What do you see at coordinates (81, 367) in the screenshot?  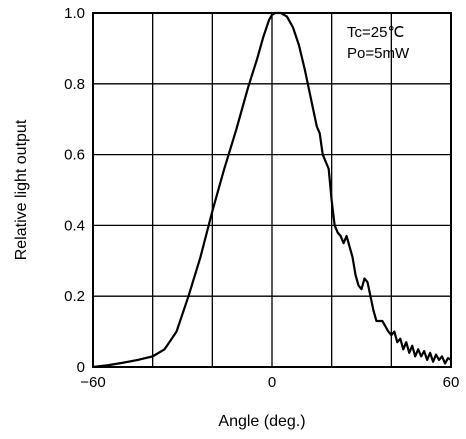 I see `y-tick-label: 0` at bounding box center [81, 367].